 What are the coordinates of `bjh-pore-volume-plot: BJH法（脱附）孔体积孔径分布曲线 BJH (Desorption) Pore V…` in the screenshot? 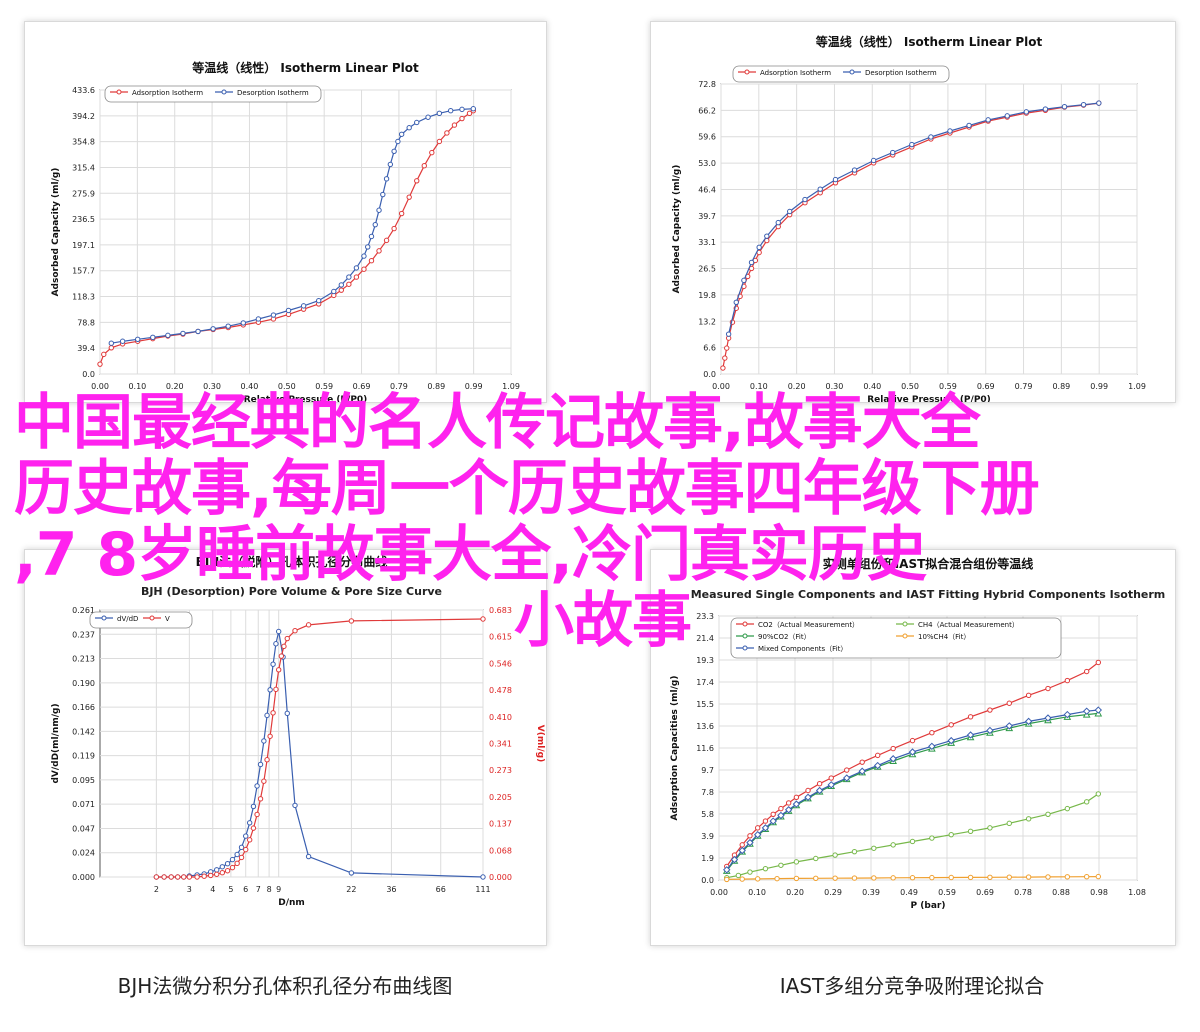 It's located at (298, 731).